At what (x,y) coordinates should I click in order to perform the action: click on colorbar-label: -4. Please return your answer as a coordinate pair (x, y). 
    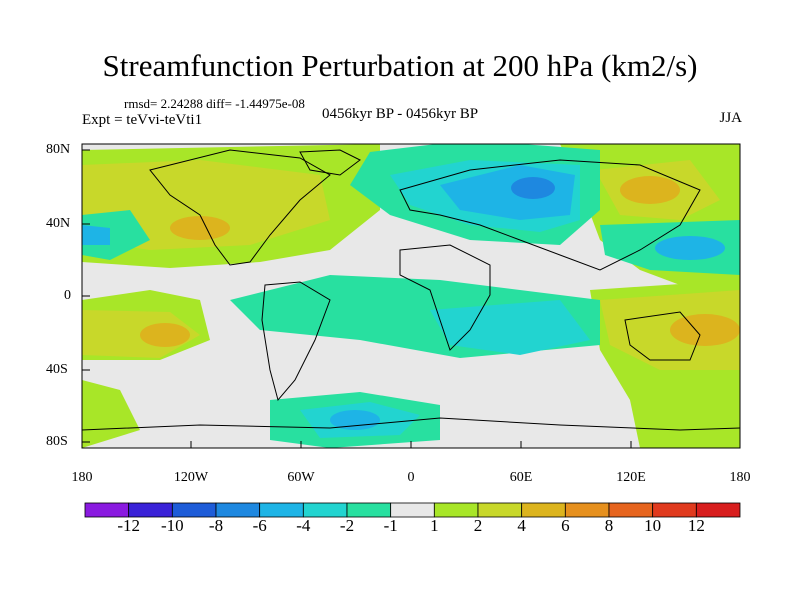
    Looking at the image, I should click on (303, 525).